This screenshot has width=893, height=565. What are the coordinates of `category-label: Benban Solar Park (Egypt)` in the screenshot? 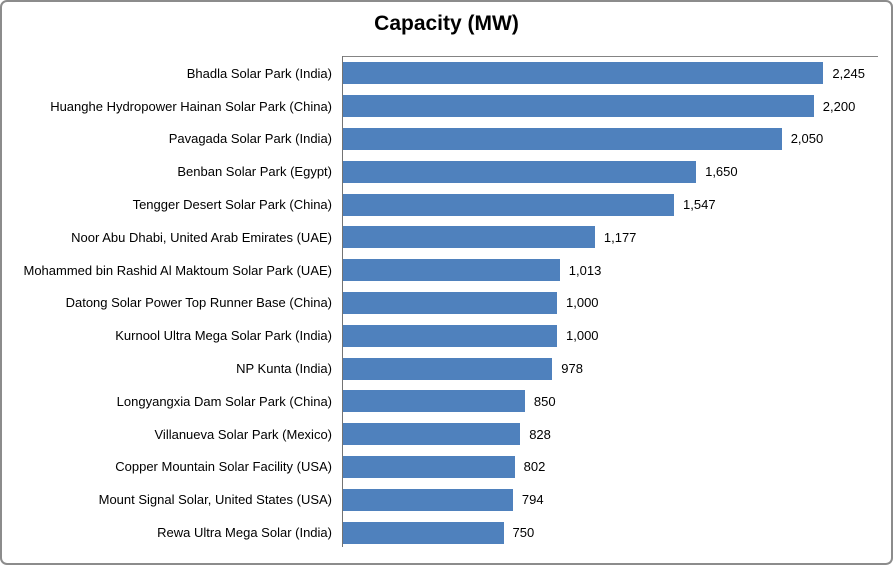 It's located at (254, 172).